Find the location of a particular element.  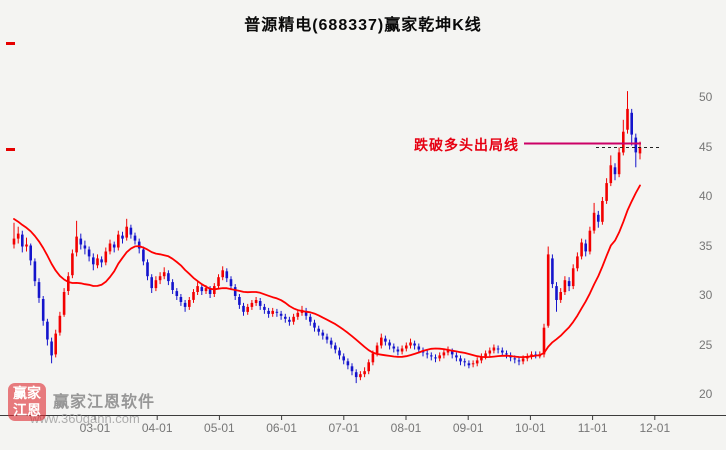

x-axis-label: 12-01 is located at coordinates (655, 428).